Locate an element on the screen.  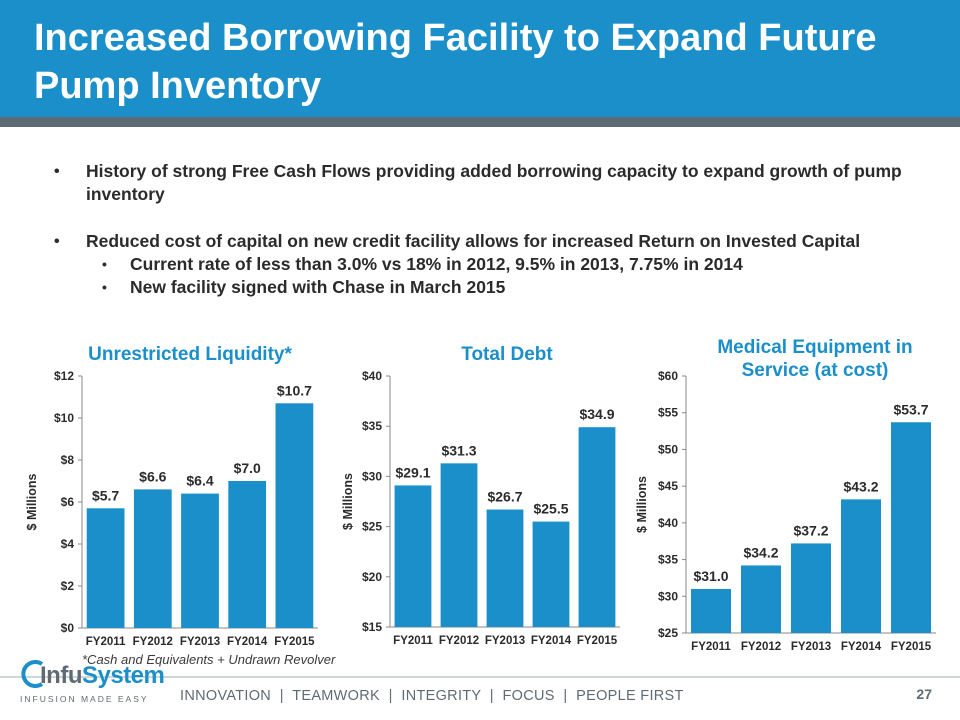
logo-tagline: INFUSION MADE EASY is located at coordinates (84, 699).